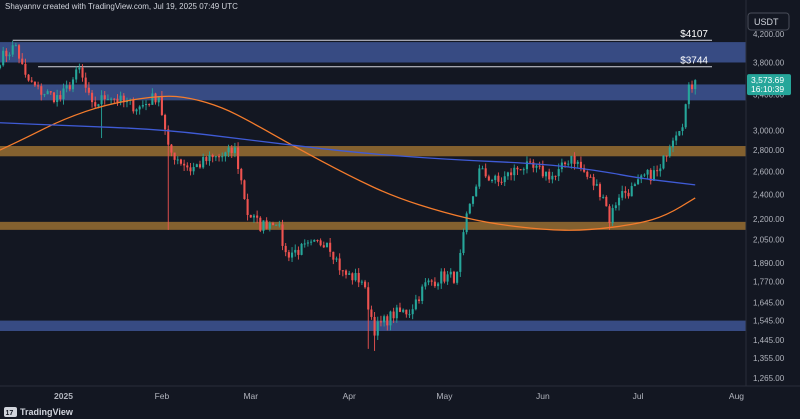 The image size is (800, 419). What do you see at coordinates (250, 396) in the screenshot?
I see `time-tick-label: Mar` at bounding box center [250, 396].